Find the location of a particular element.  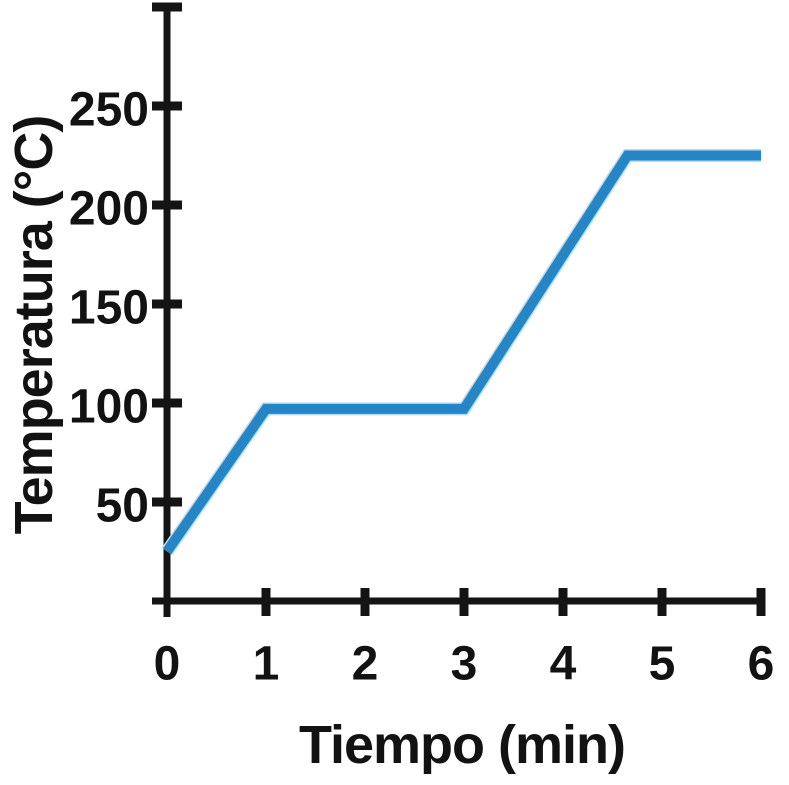

y-tick-label-150: 150 is located at coordinates (109, 308).